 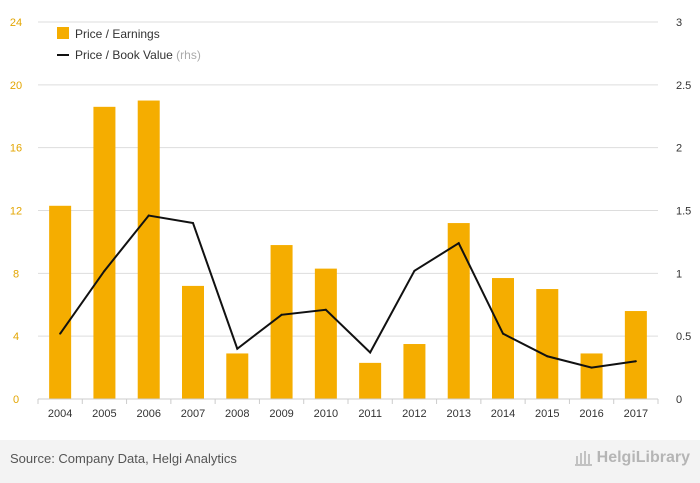 I want to click on x-tick-label: 2010, so click(x=326, y=414).